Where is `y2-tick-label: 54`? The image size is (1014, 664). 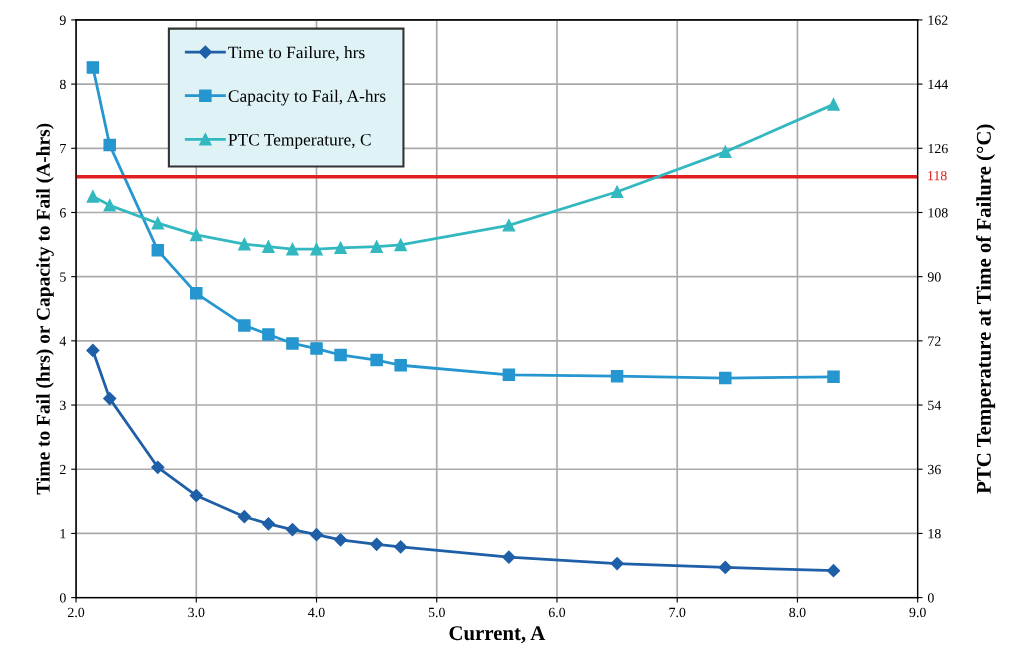 y2-tick-label: 54 is located at coordinates (935, 405).